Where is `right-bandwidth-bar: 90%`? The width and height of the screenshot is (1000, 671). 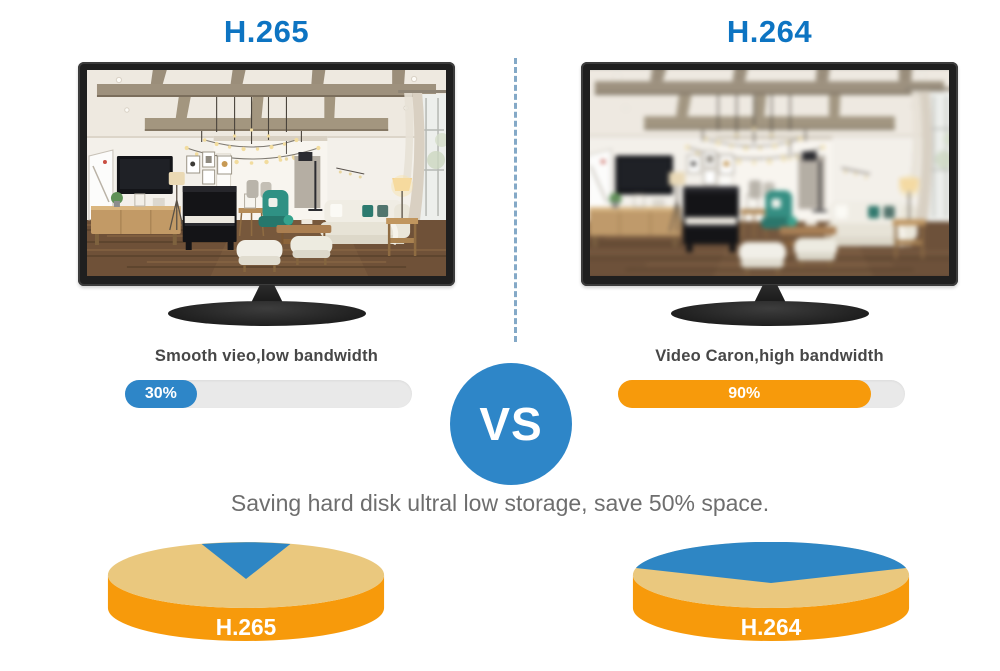 right-bandwidth-bar: 90% is located at coordinates (761, 394).